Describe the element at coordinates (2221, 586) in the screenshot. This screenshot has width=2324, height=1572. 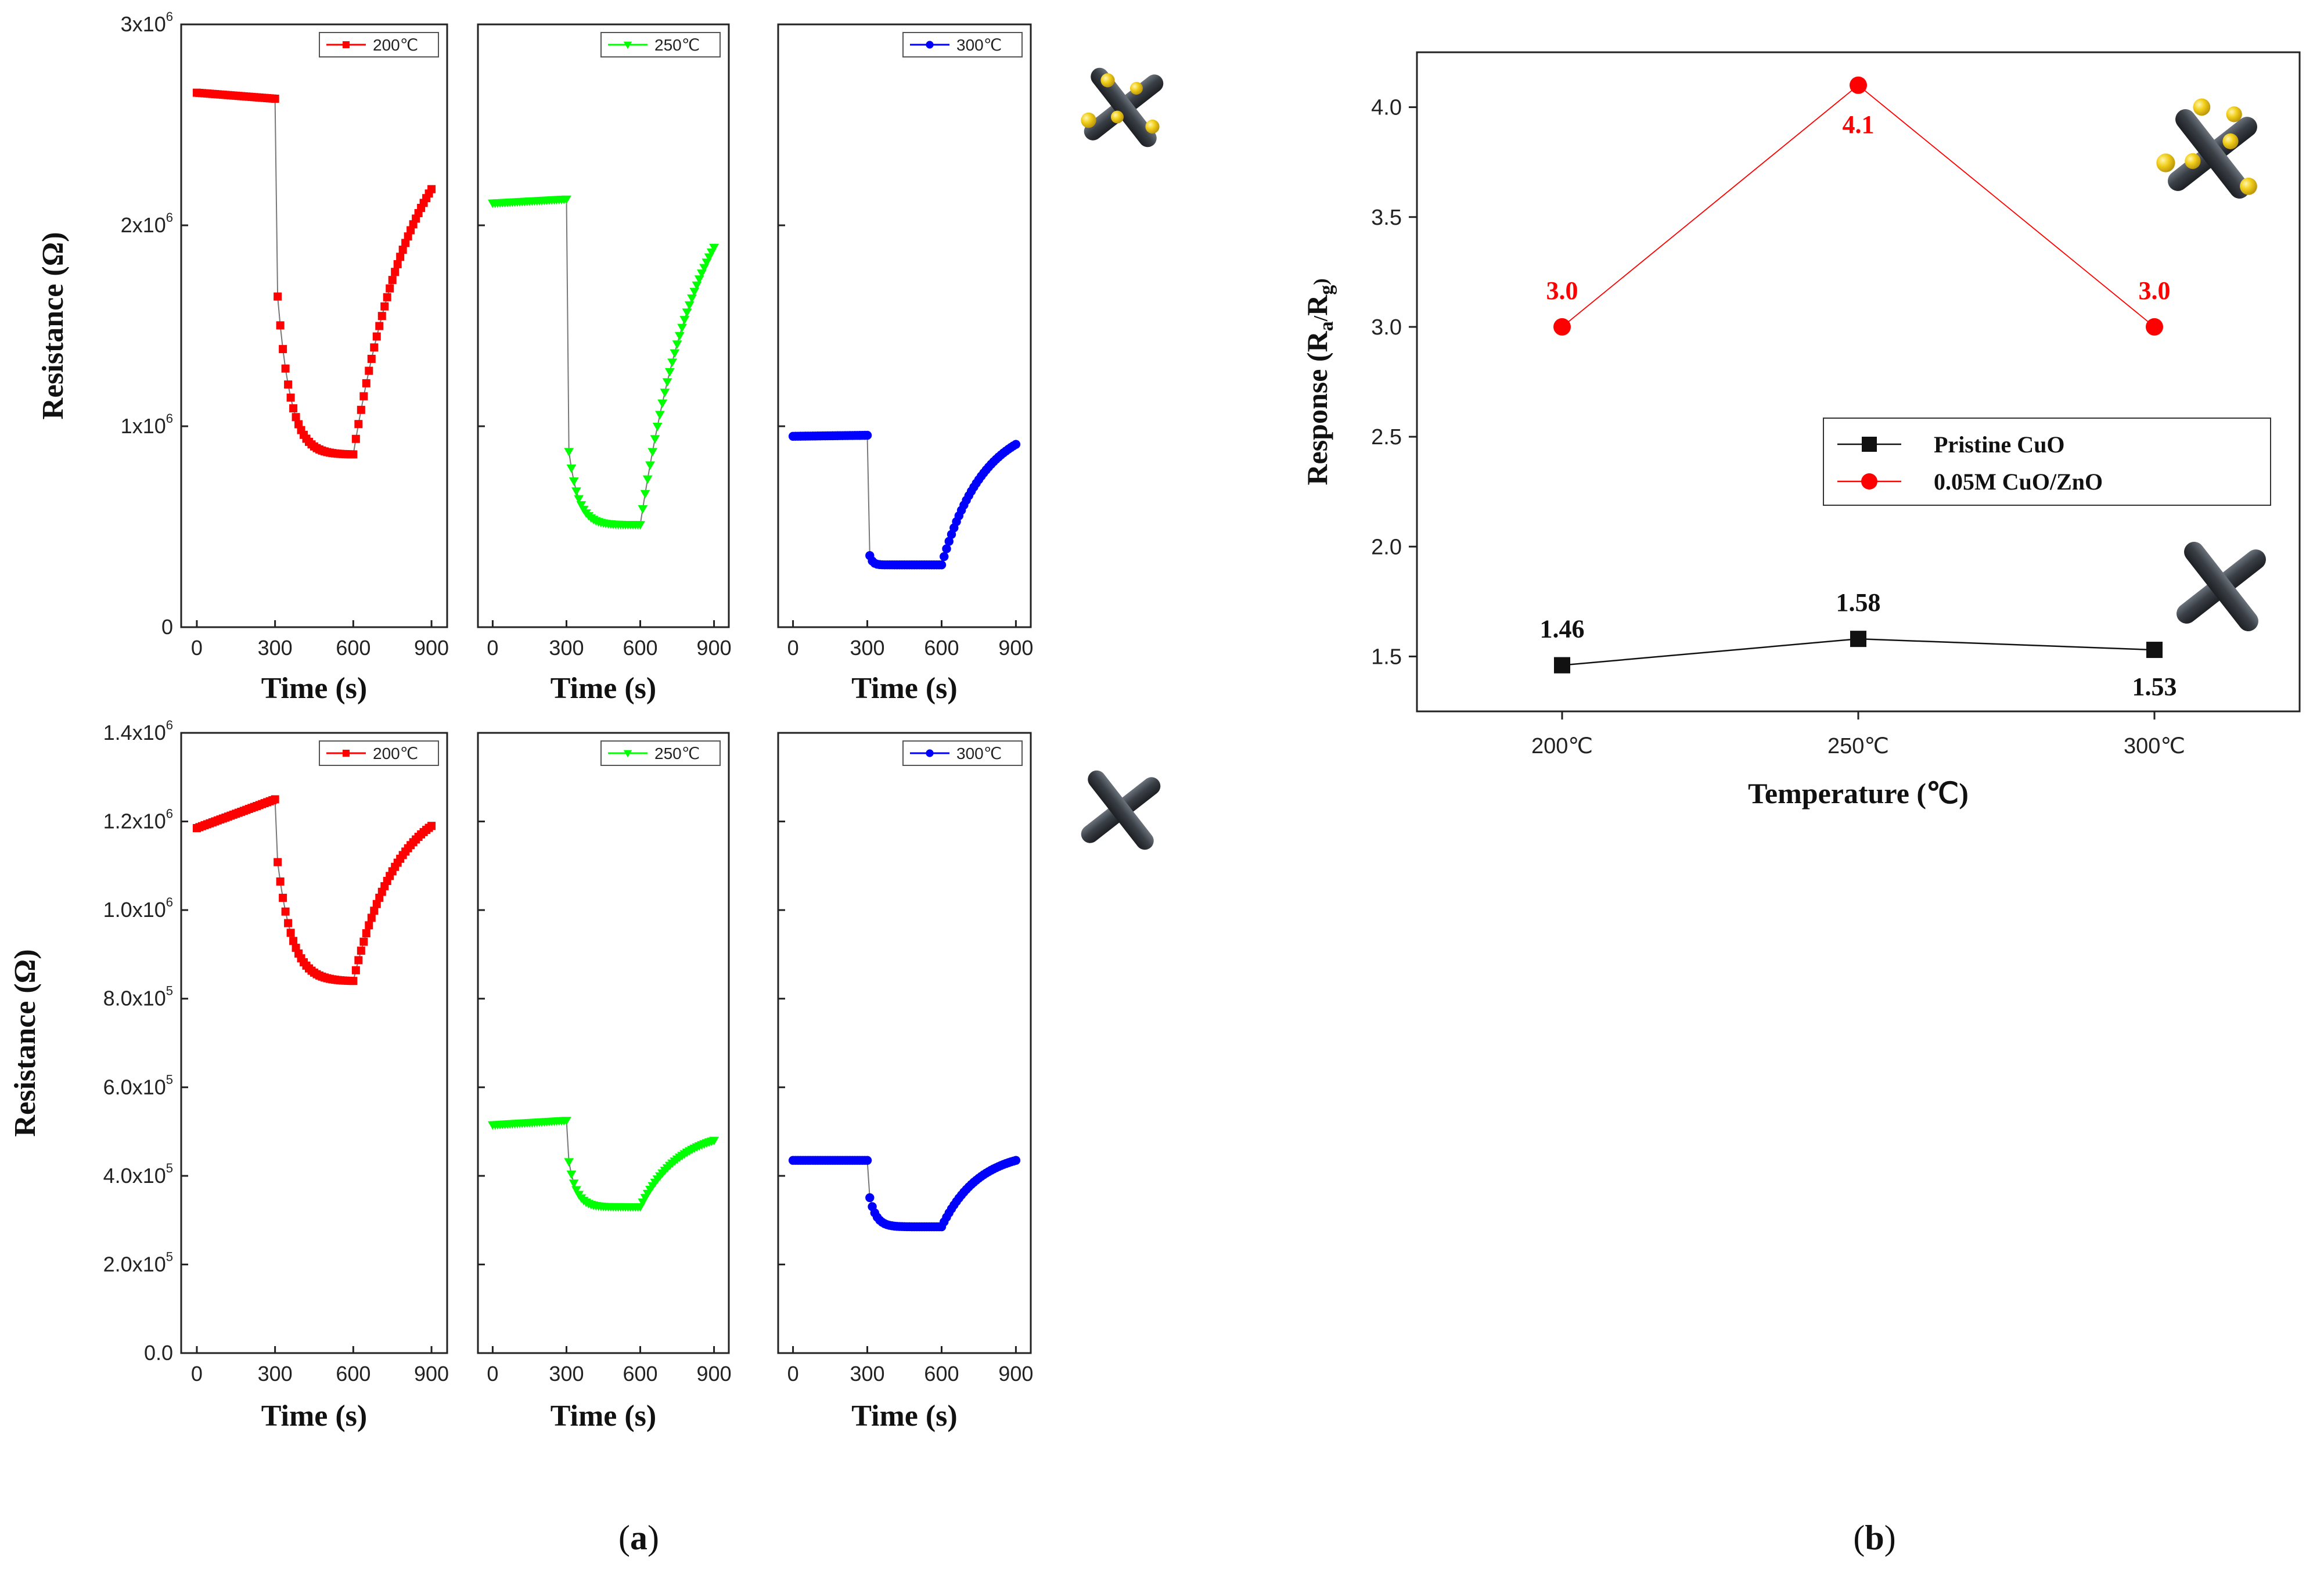
I see `nanorods-icon` at that location.